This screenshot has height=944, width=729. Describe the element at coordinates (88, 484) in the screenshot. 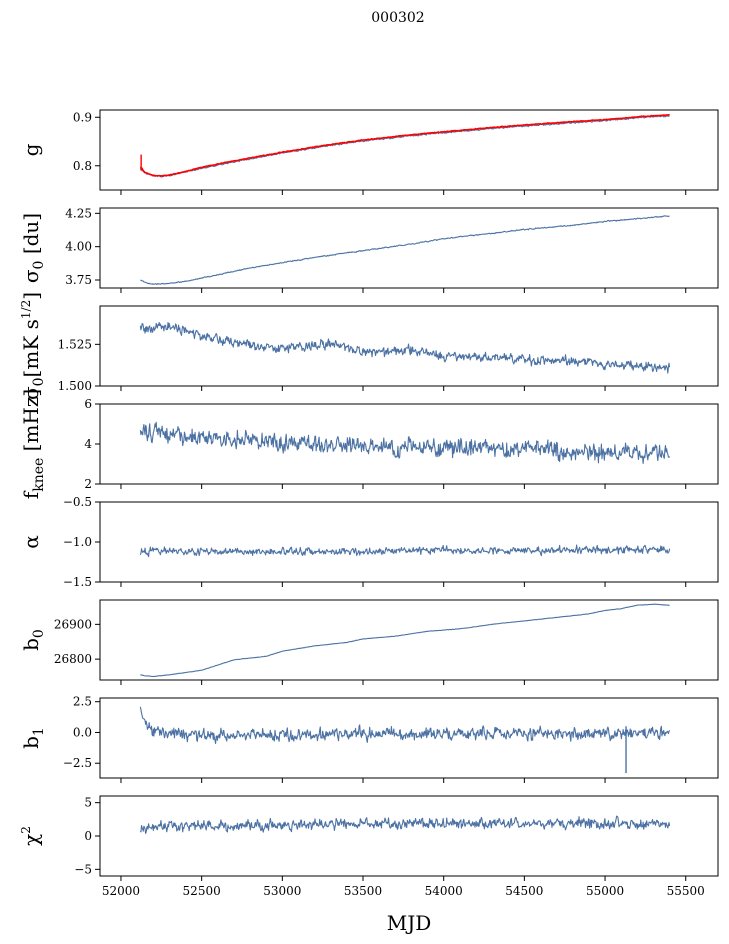

I see `y-tick-label-4-1: 2` at that location.